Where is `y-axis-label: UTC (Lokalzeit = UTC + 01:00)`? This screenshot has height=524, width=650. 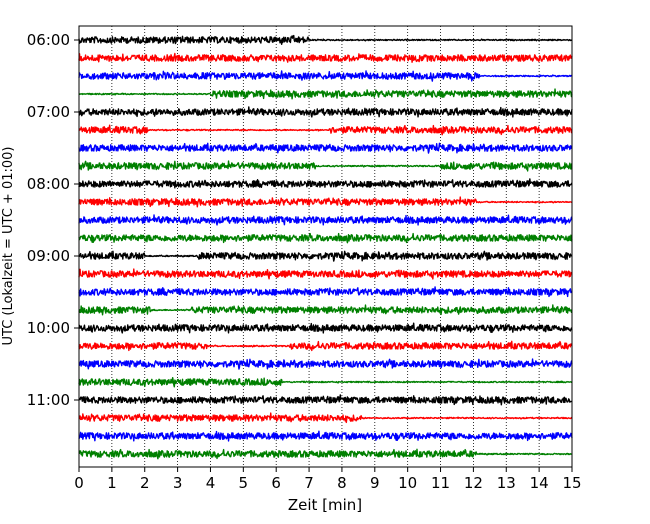 y-axis-label: UTC (Lokalzeit = UTC + 01:00) is located at coordinates (8, 246).